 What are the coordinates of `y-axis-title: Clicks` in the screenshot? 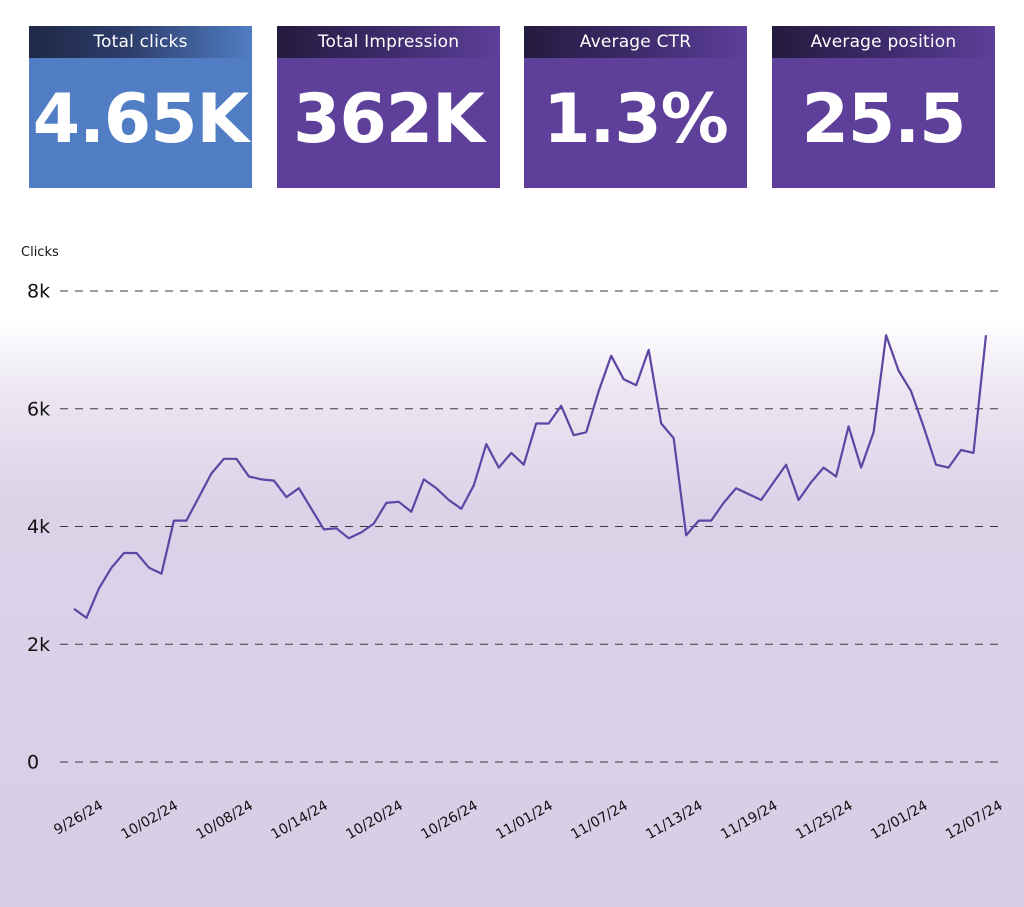 It's located at (40, 252).